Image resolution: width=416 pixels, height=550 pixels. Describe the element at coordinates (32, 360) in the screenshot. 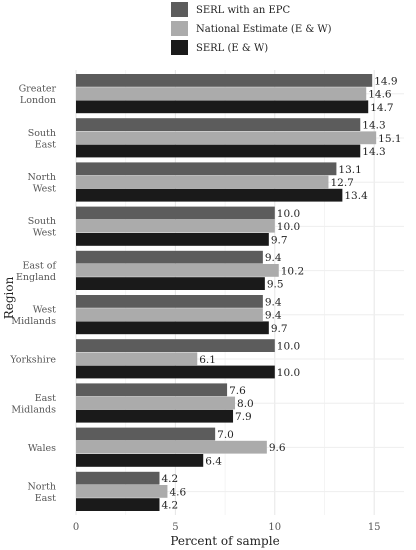

I see `category-label: Yorkshire` at that location.